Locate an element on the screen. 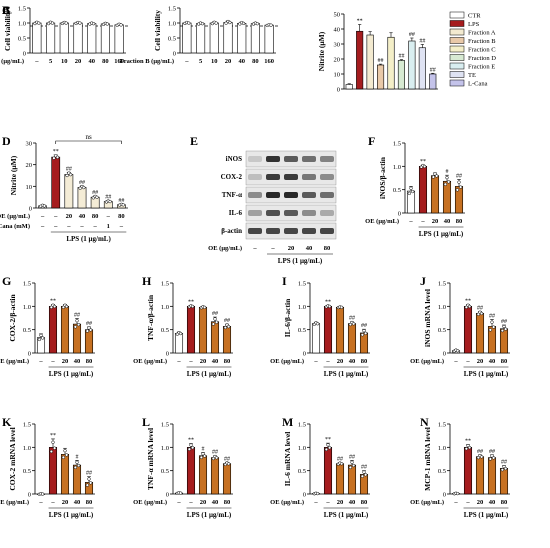 This screenshot has width=550, height=548. band-label: IL-6 is located at coordinates (236, 213).